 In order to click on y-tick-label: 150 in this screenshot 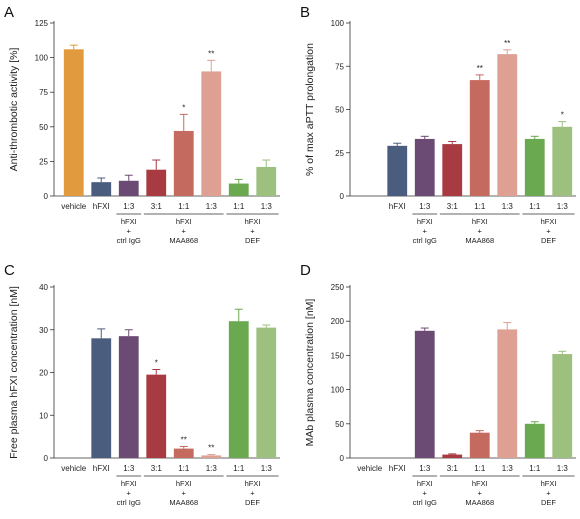, I will do `click(338, 355)`.